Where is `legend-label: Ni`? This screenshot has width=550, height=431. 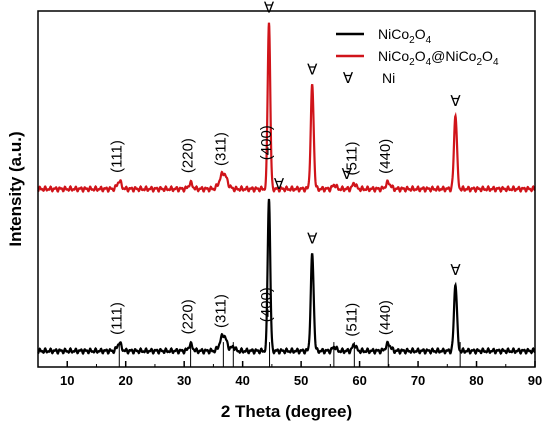
legend-label: Ni is located at coordinates (388, 78).